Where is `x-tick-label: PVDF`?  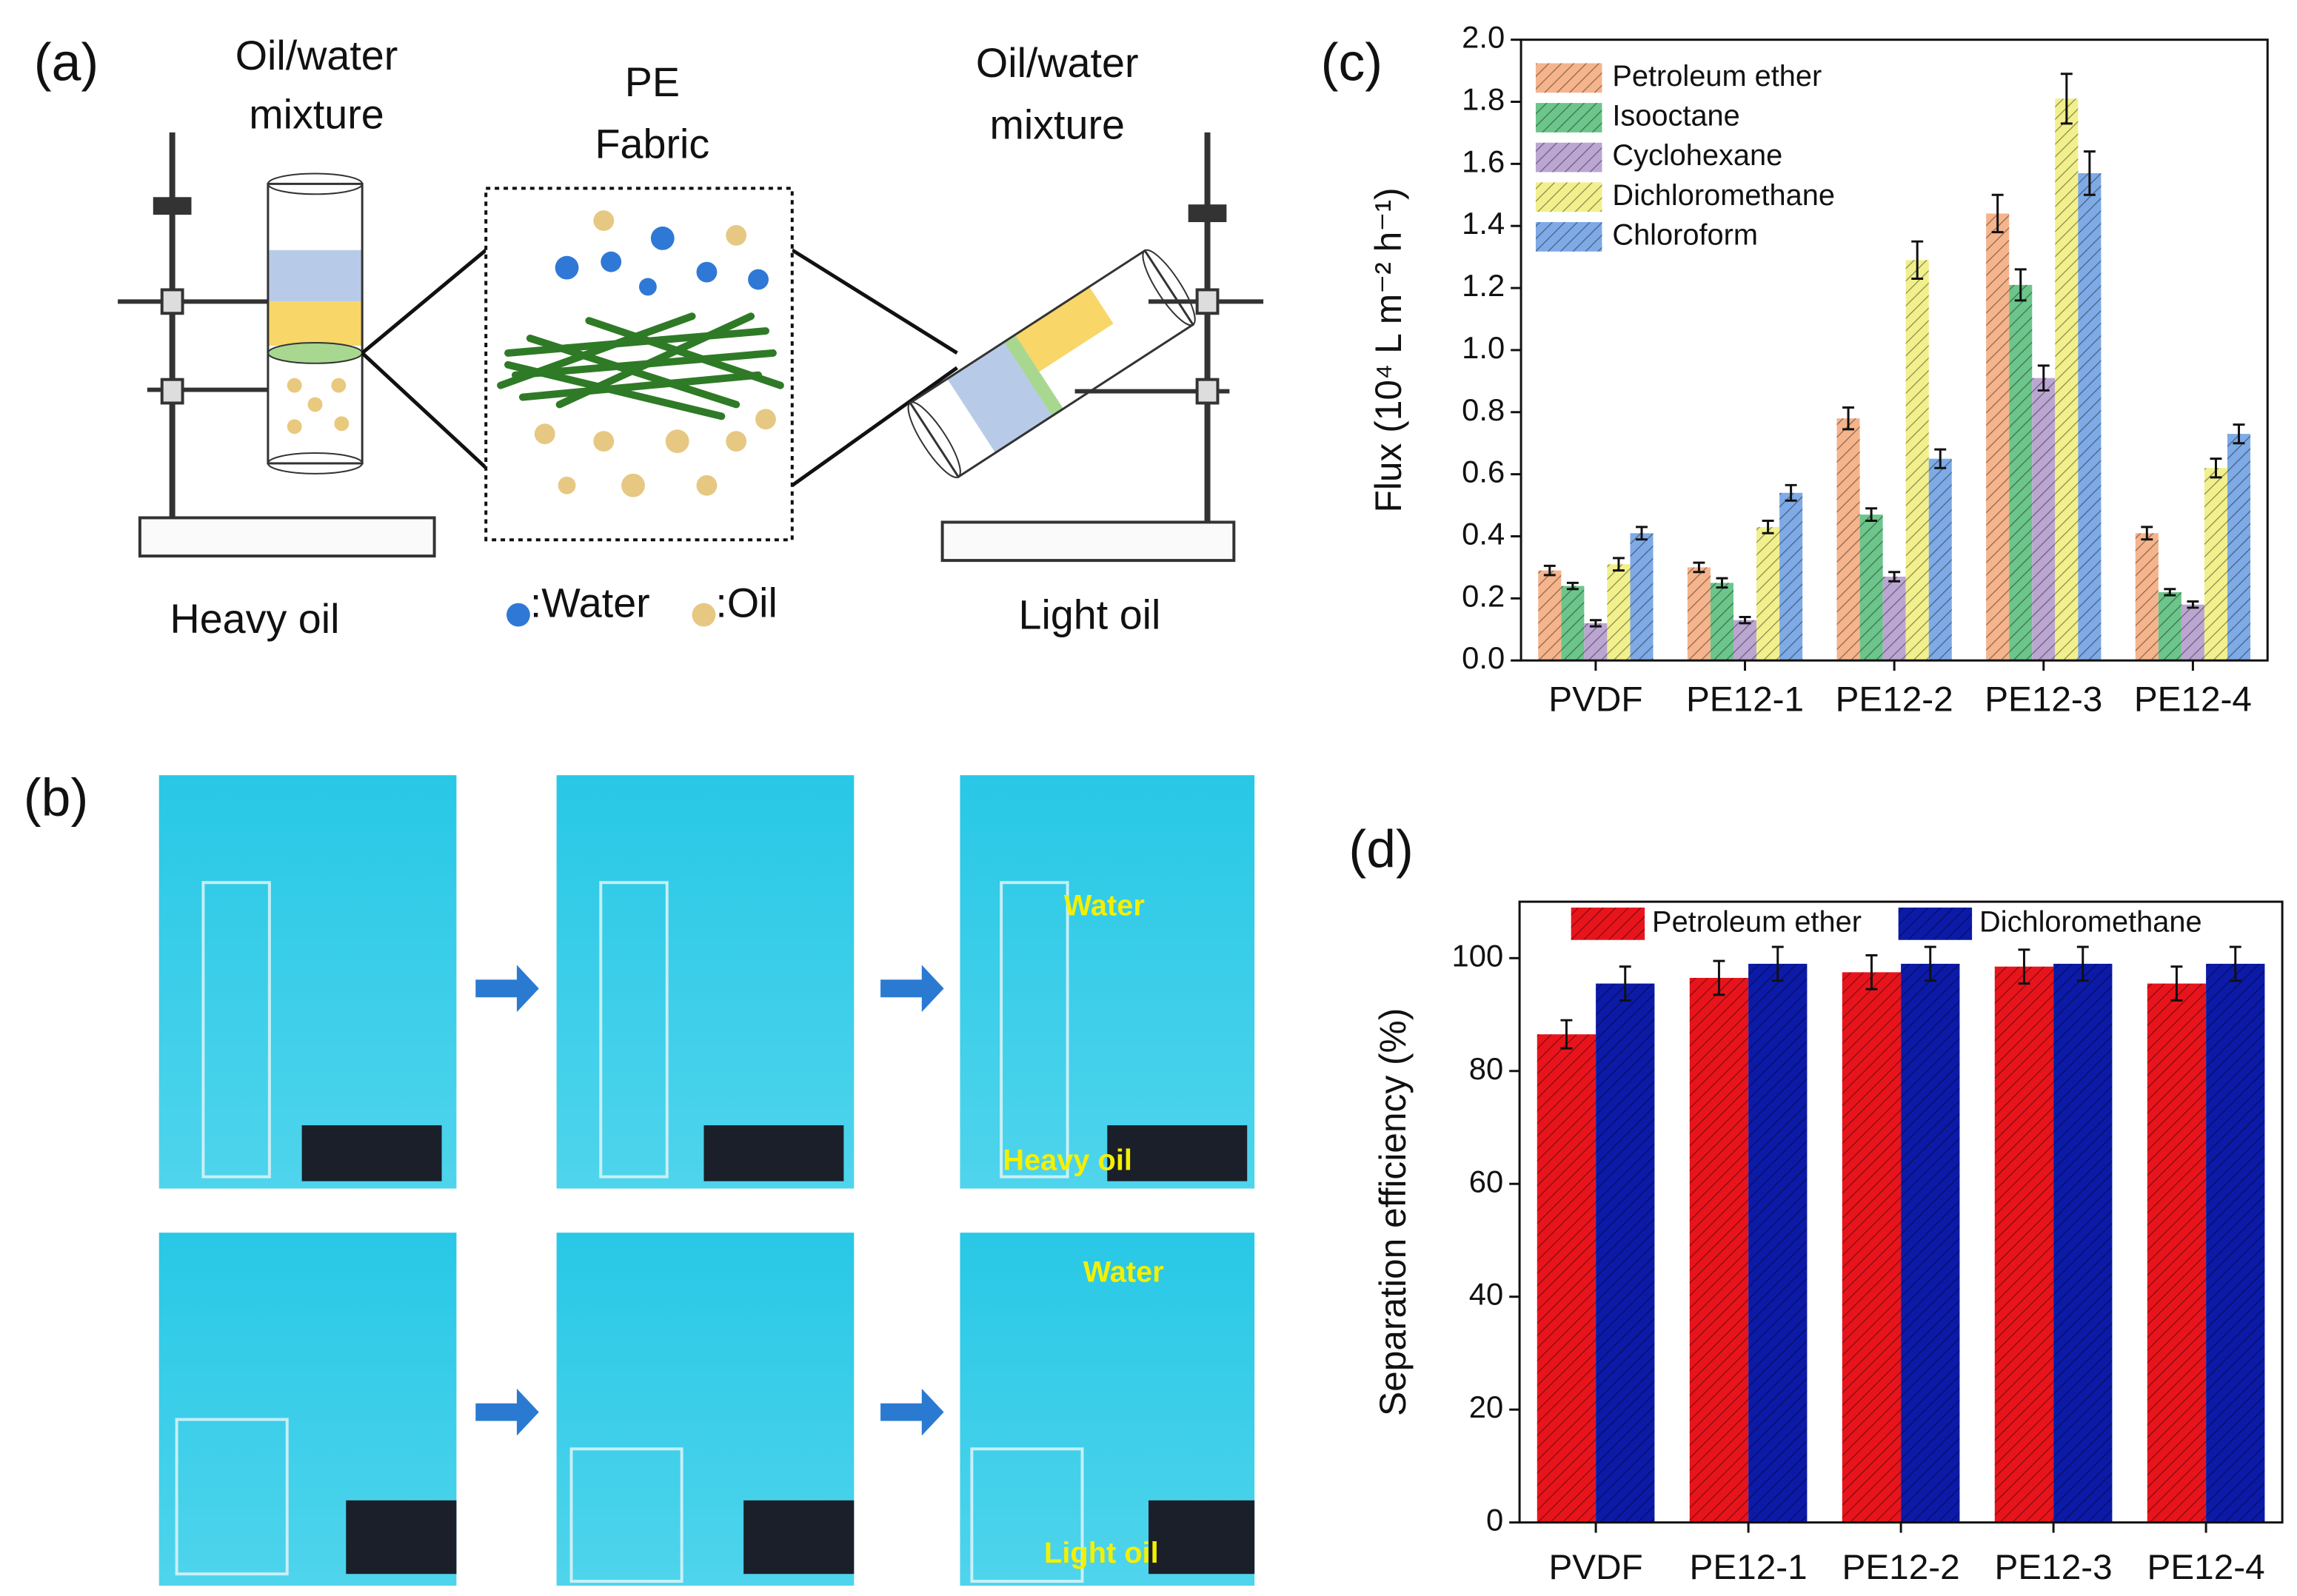 x-tick-label: PVDF is located at coordinates (1595, 1567).